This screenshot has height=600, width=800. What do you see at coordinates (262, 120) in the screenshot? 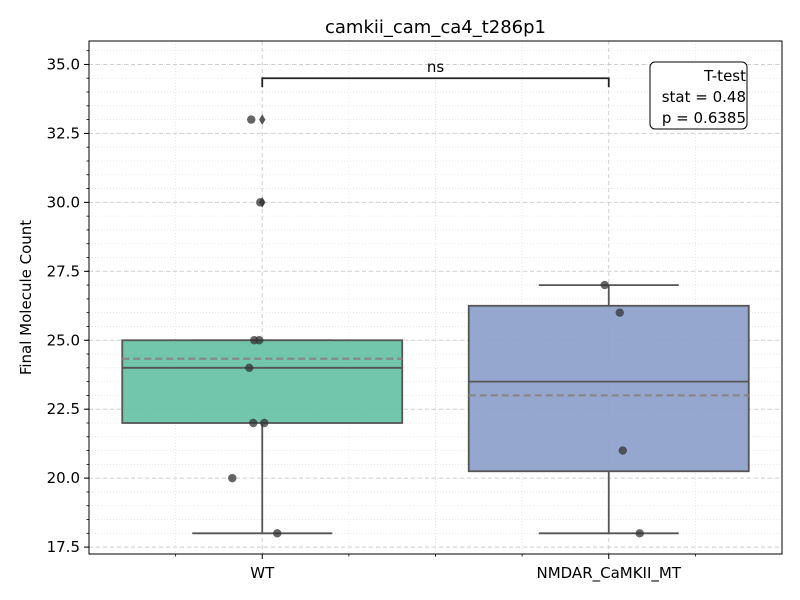
I see `outlier-marker` at bounding box center [262, 120].